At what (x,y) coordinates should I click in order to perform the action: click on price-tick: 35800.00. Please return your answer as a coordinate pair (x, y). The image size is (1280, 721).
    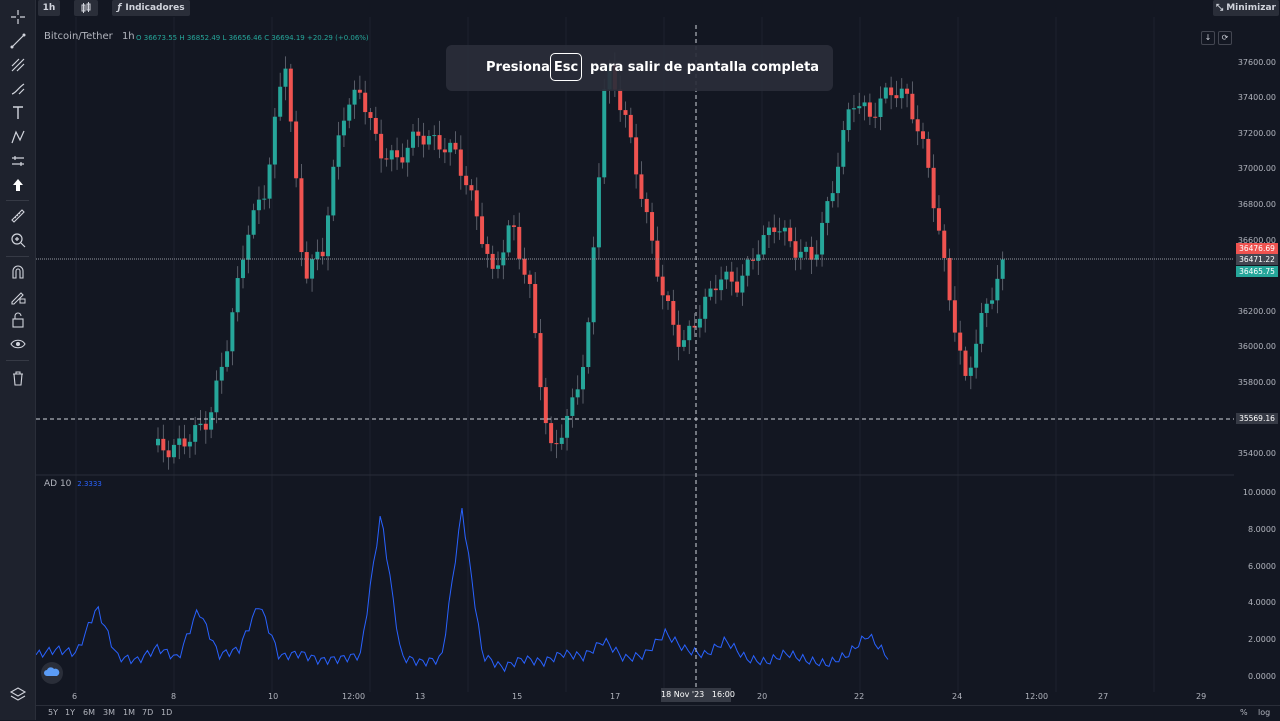
    Looking at the image, I should click on (1256, 382).